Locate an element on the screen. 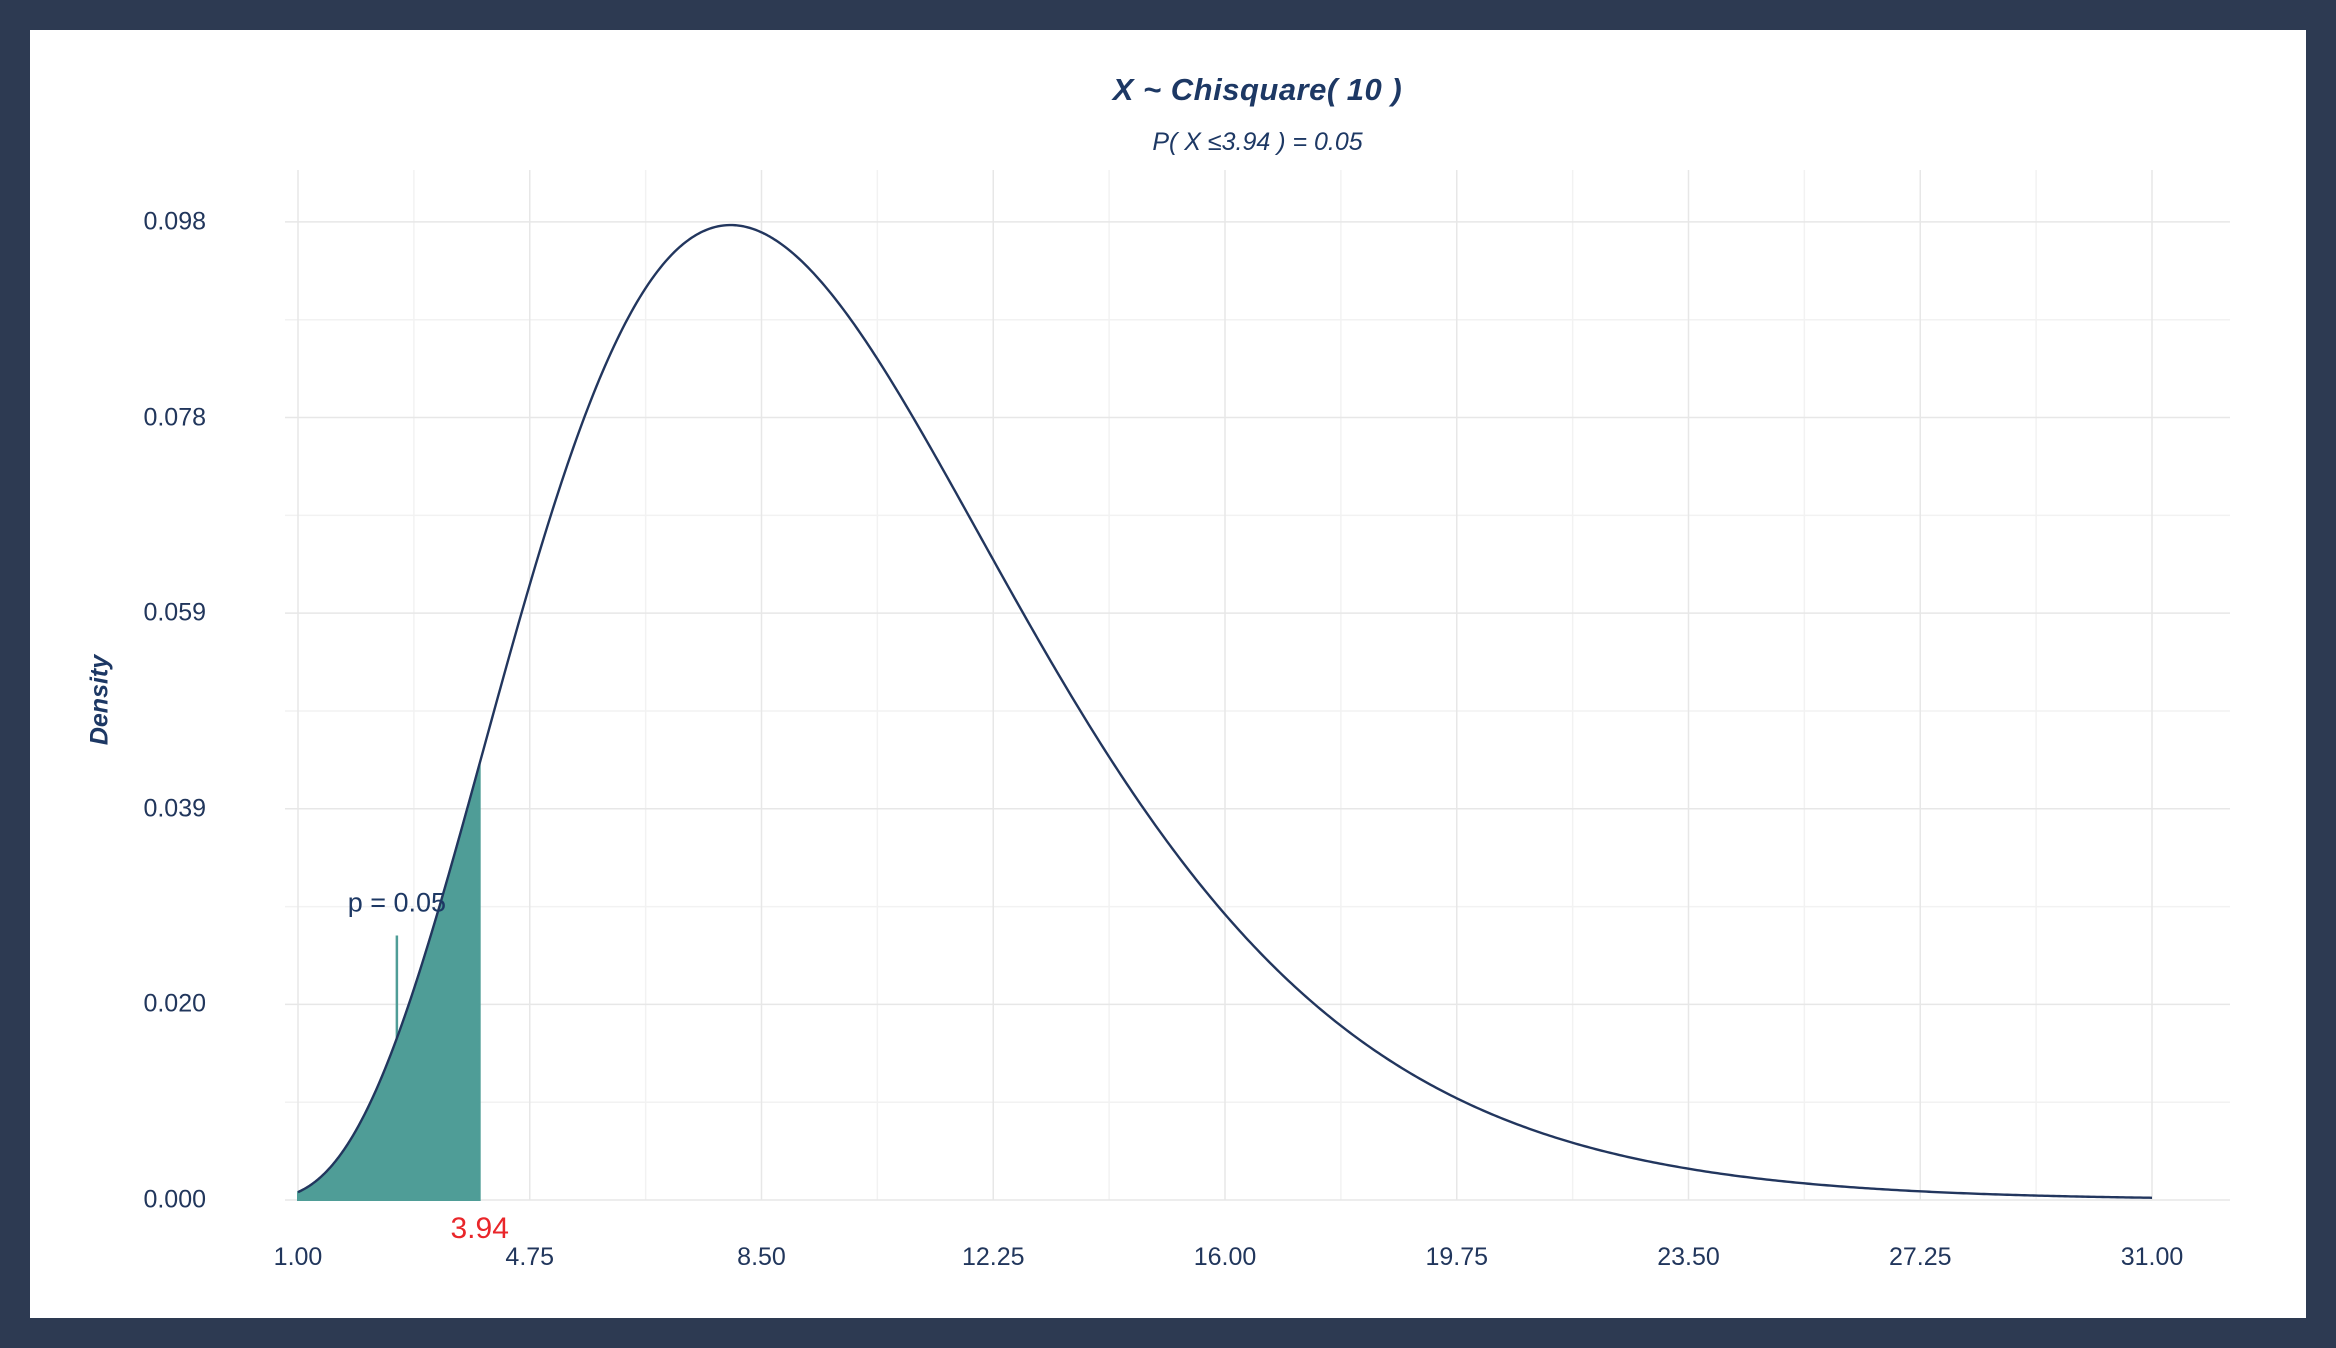 The image size is (2336, 1348). y-axis-title: Density is located at coordinates (99, 700).